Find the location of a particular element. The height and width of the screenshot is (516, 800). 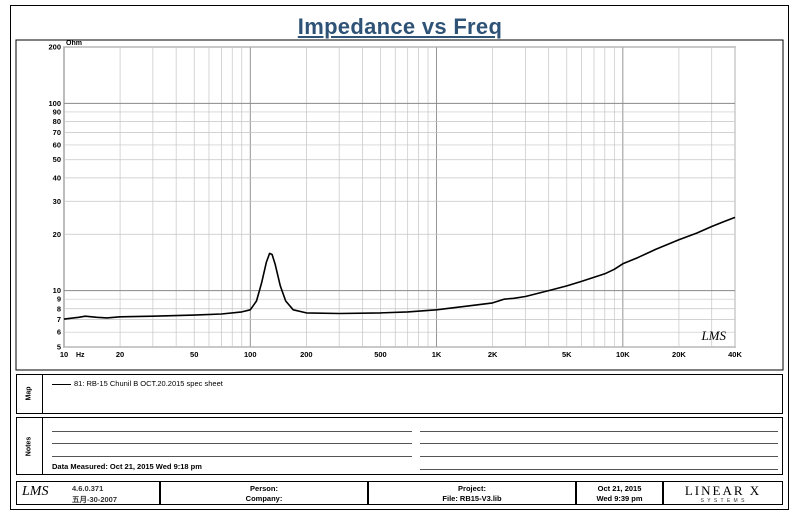

footer-file-label: File: RB15-V3.lib is located at coordinates (472, 498).